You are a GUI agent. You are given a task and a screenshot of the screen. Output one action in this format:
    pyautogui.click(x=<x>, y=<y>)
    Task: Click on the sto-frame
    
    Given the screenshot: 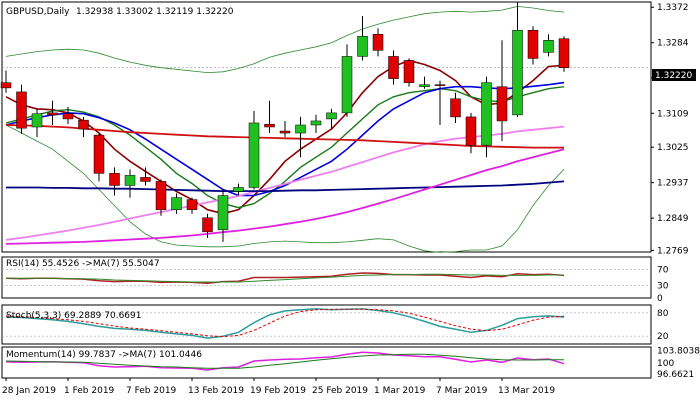 What is the action you would take?
    pyautogui.click(x=326, y=324)
    